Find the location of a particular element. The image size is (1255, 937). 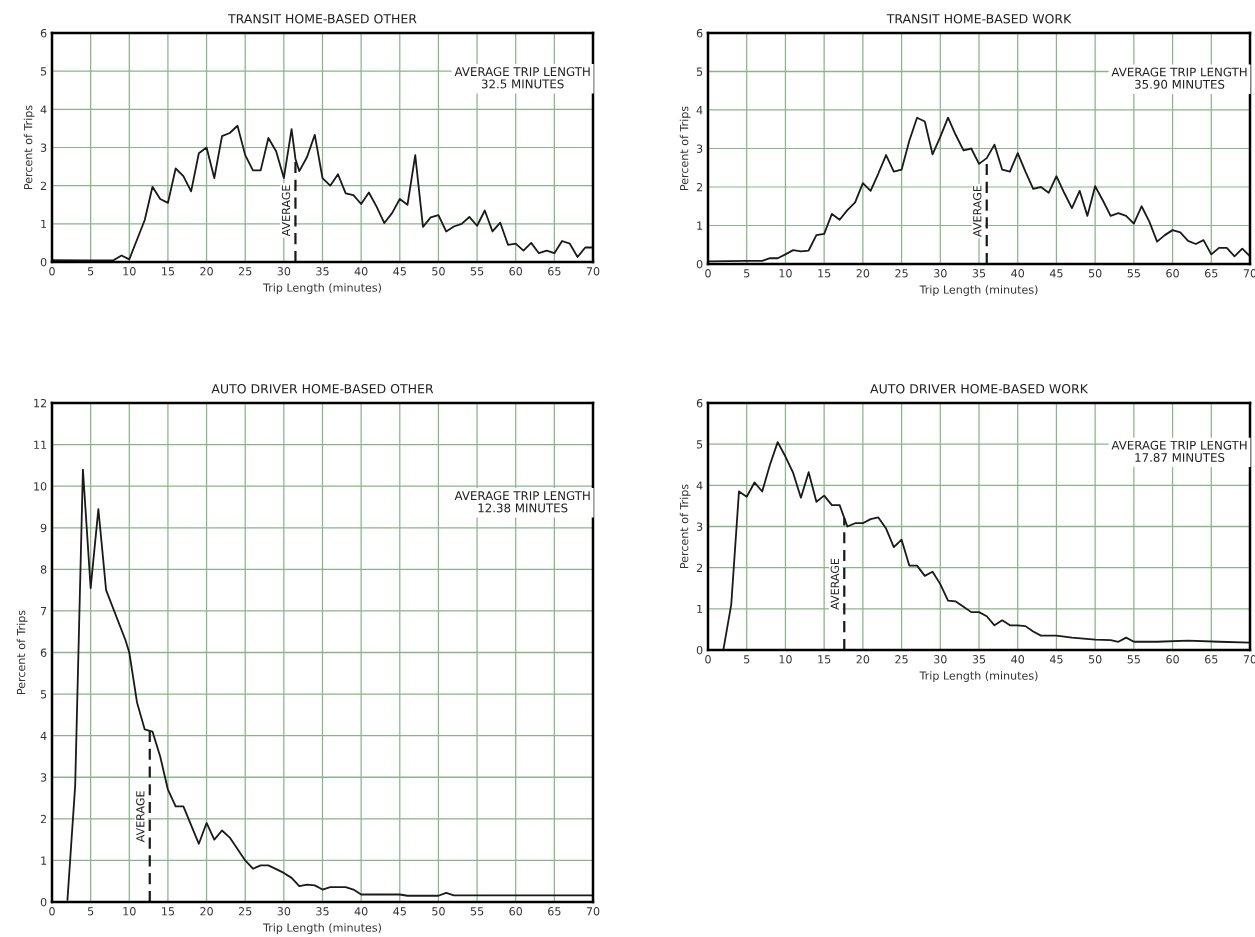

y-tick-label: 7 is located at coordinates (43, 611).